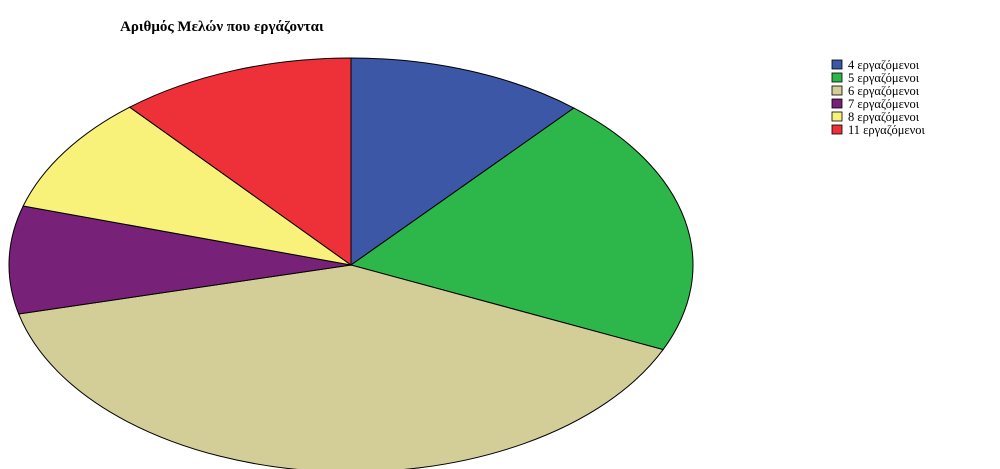 This screenshot has width=1000, height=469. Describe the element at coordinates (884, 117) in the screenshot. I see `legend-label-5: 8 εργαζόμενοι` at that location.